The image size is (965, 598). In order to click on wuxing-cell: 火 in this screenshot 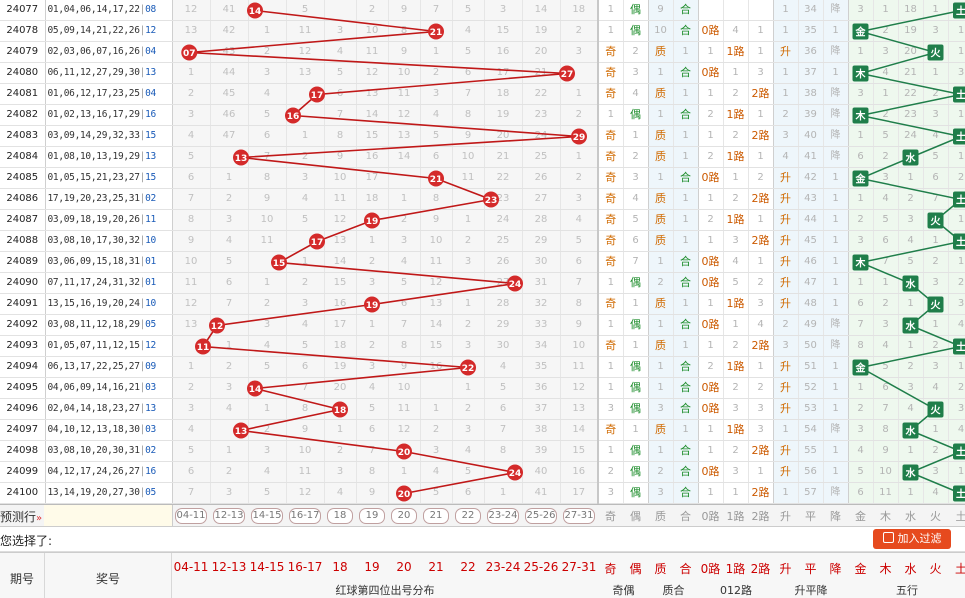, I will do `click(936, 304)`.